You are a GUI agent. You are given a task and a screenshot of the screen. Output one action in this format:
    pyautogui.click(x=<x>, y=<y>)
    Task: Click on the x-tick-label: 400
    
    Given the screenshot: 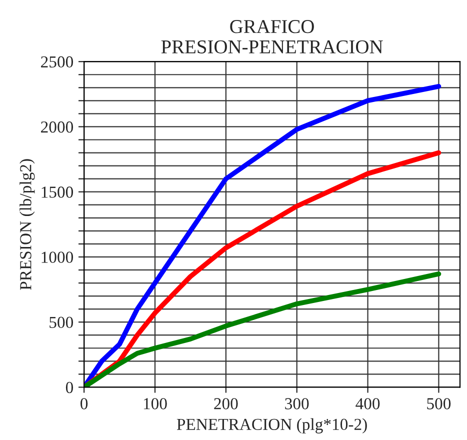 What is the action you would take?
    pyautogui.click(x=368, y=404)
    